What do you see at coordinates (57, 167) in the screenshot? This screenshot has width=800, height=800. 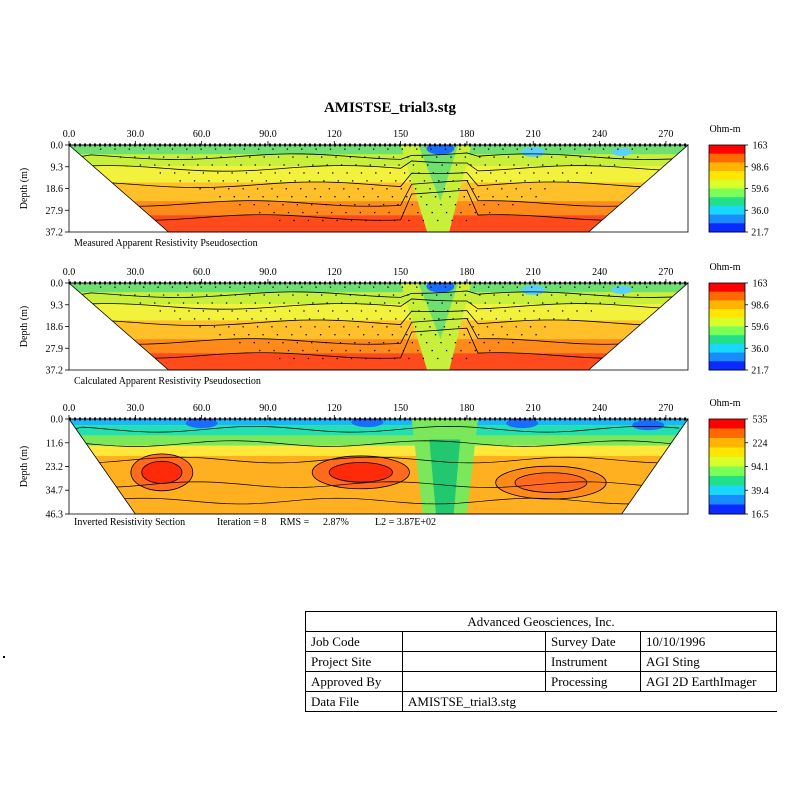 I see `y-tick-label: 9.3` at bounding box center [57, 167].